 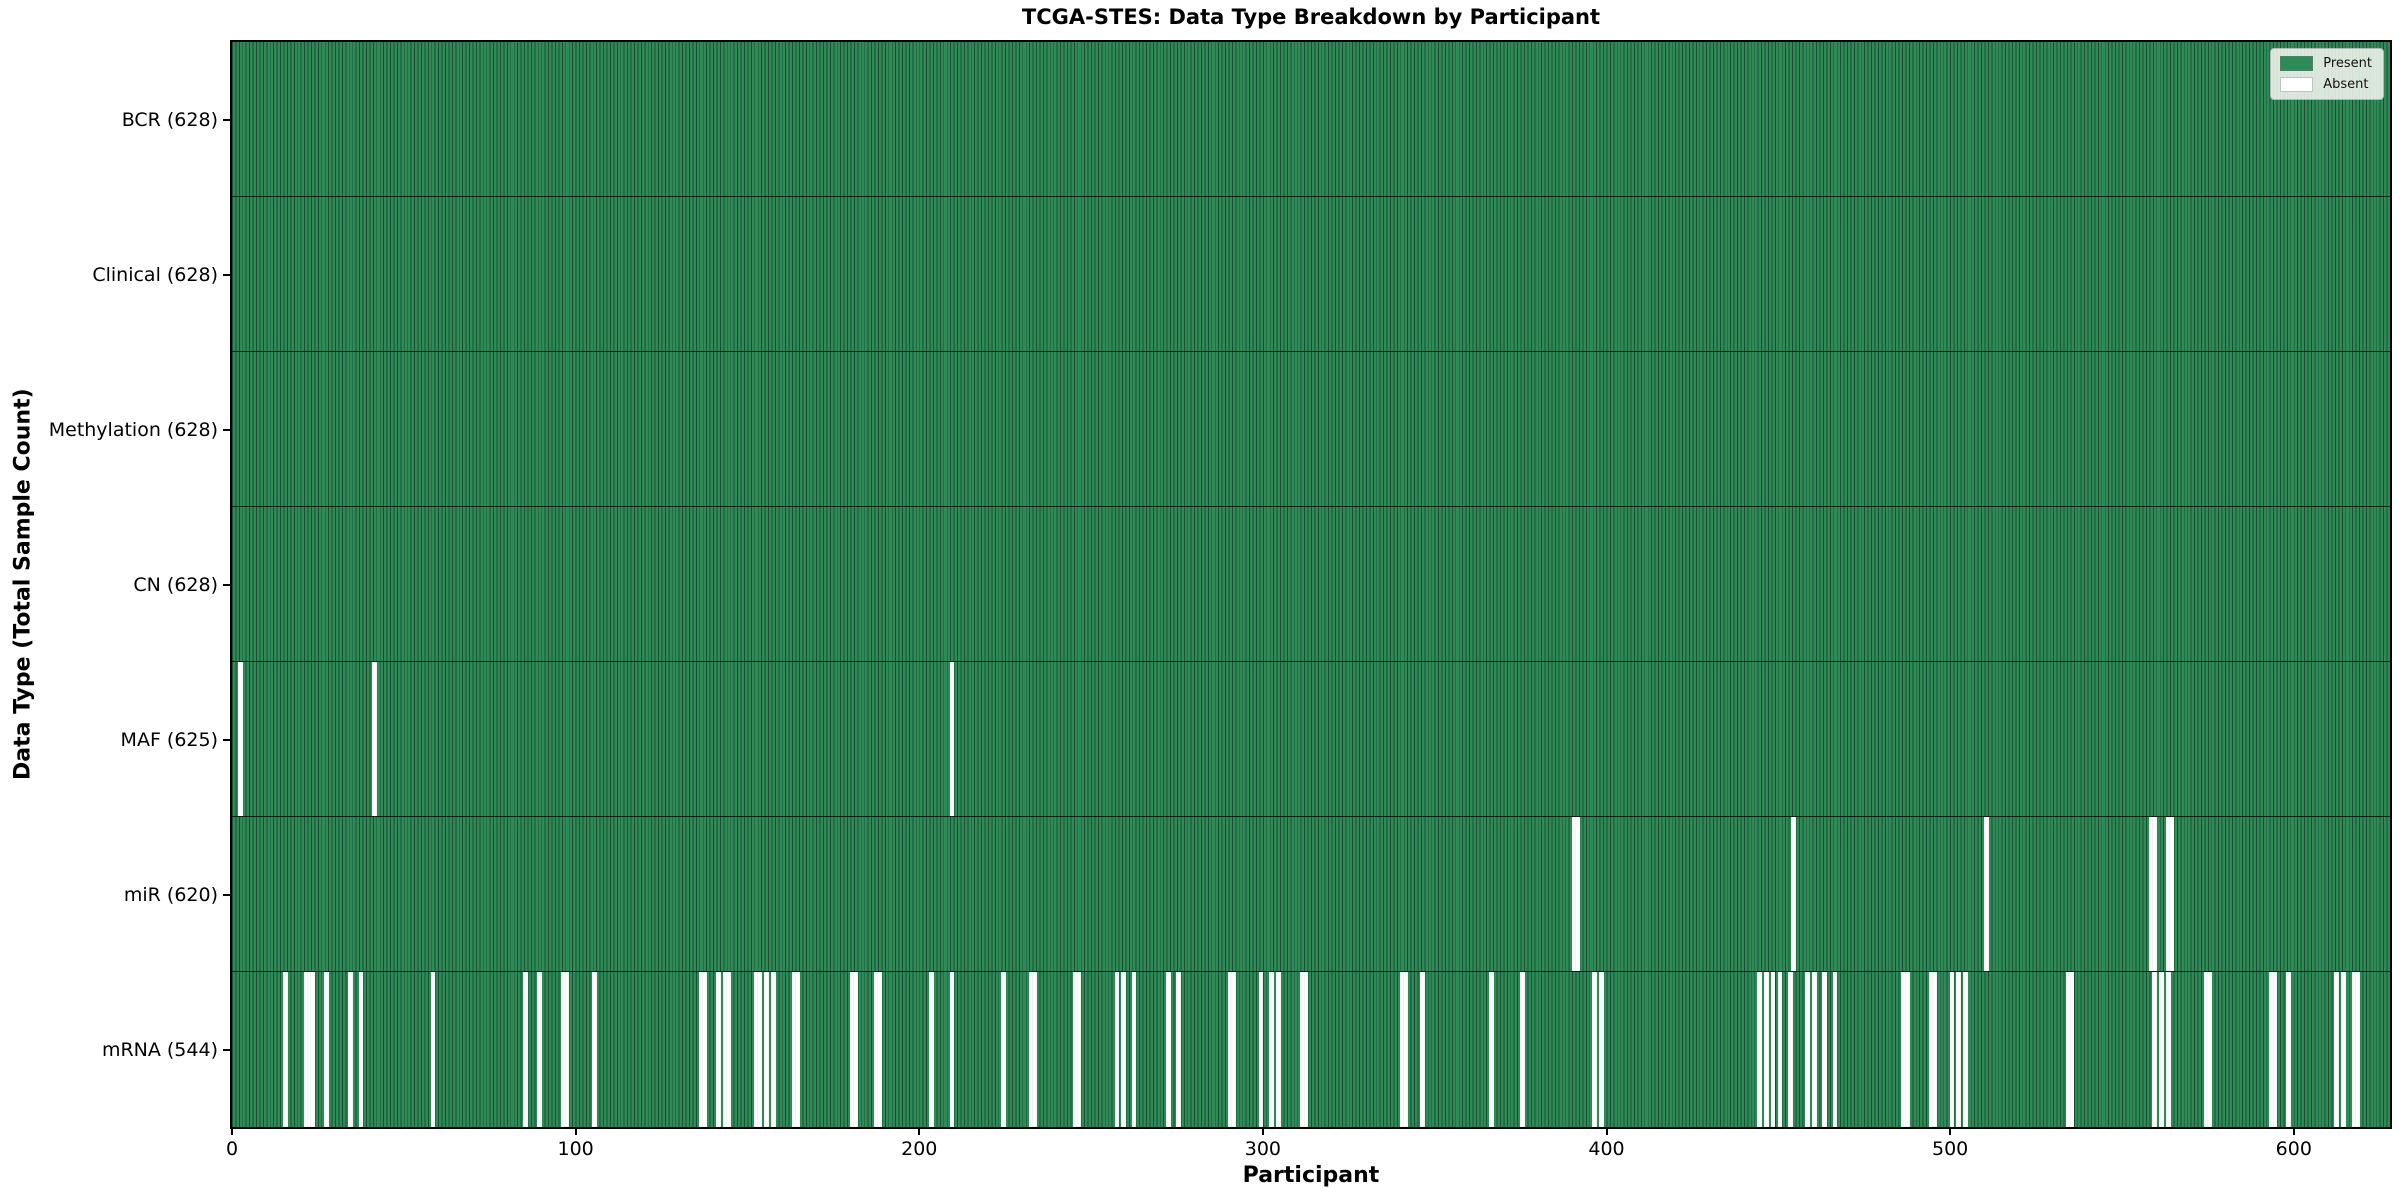 I want to click on y-tick-label: BCR (628), so click(x=169, y=119).